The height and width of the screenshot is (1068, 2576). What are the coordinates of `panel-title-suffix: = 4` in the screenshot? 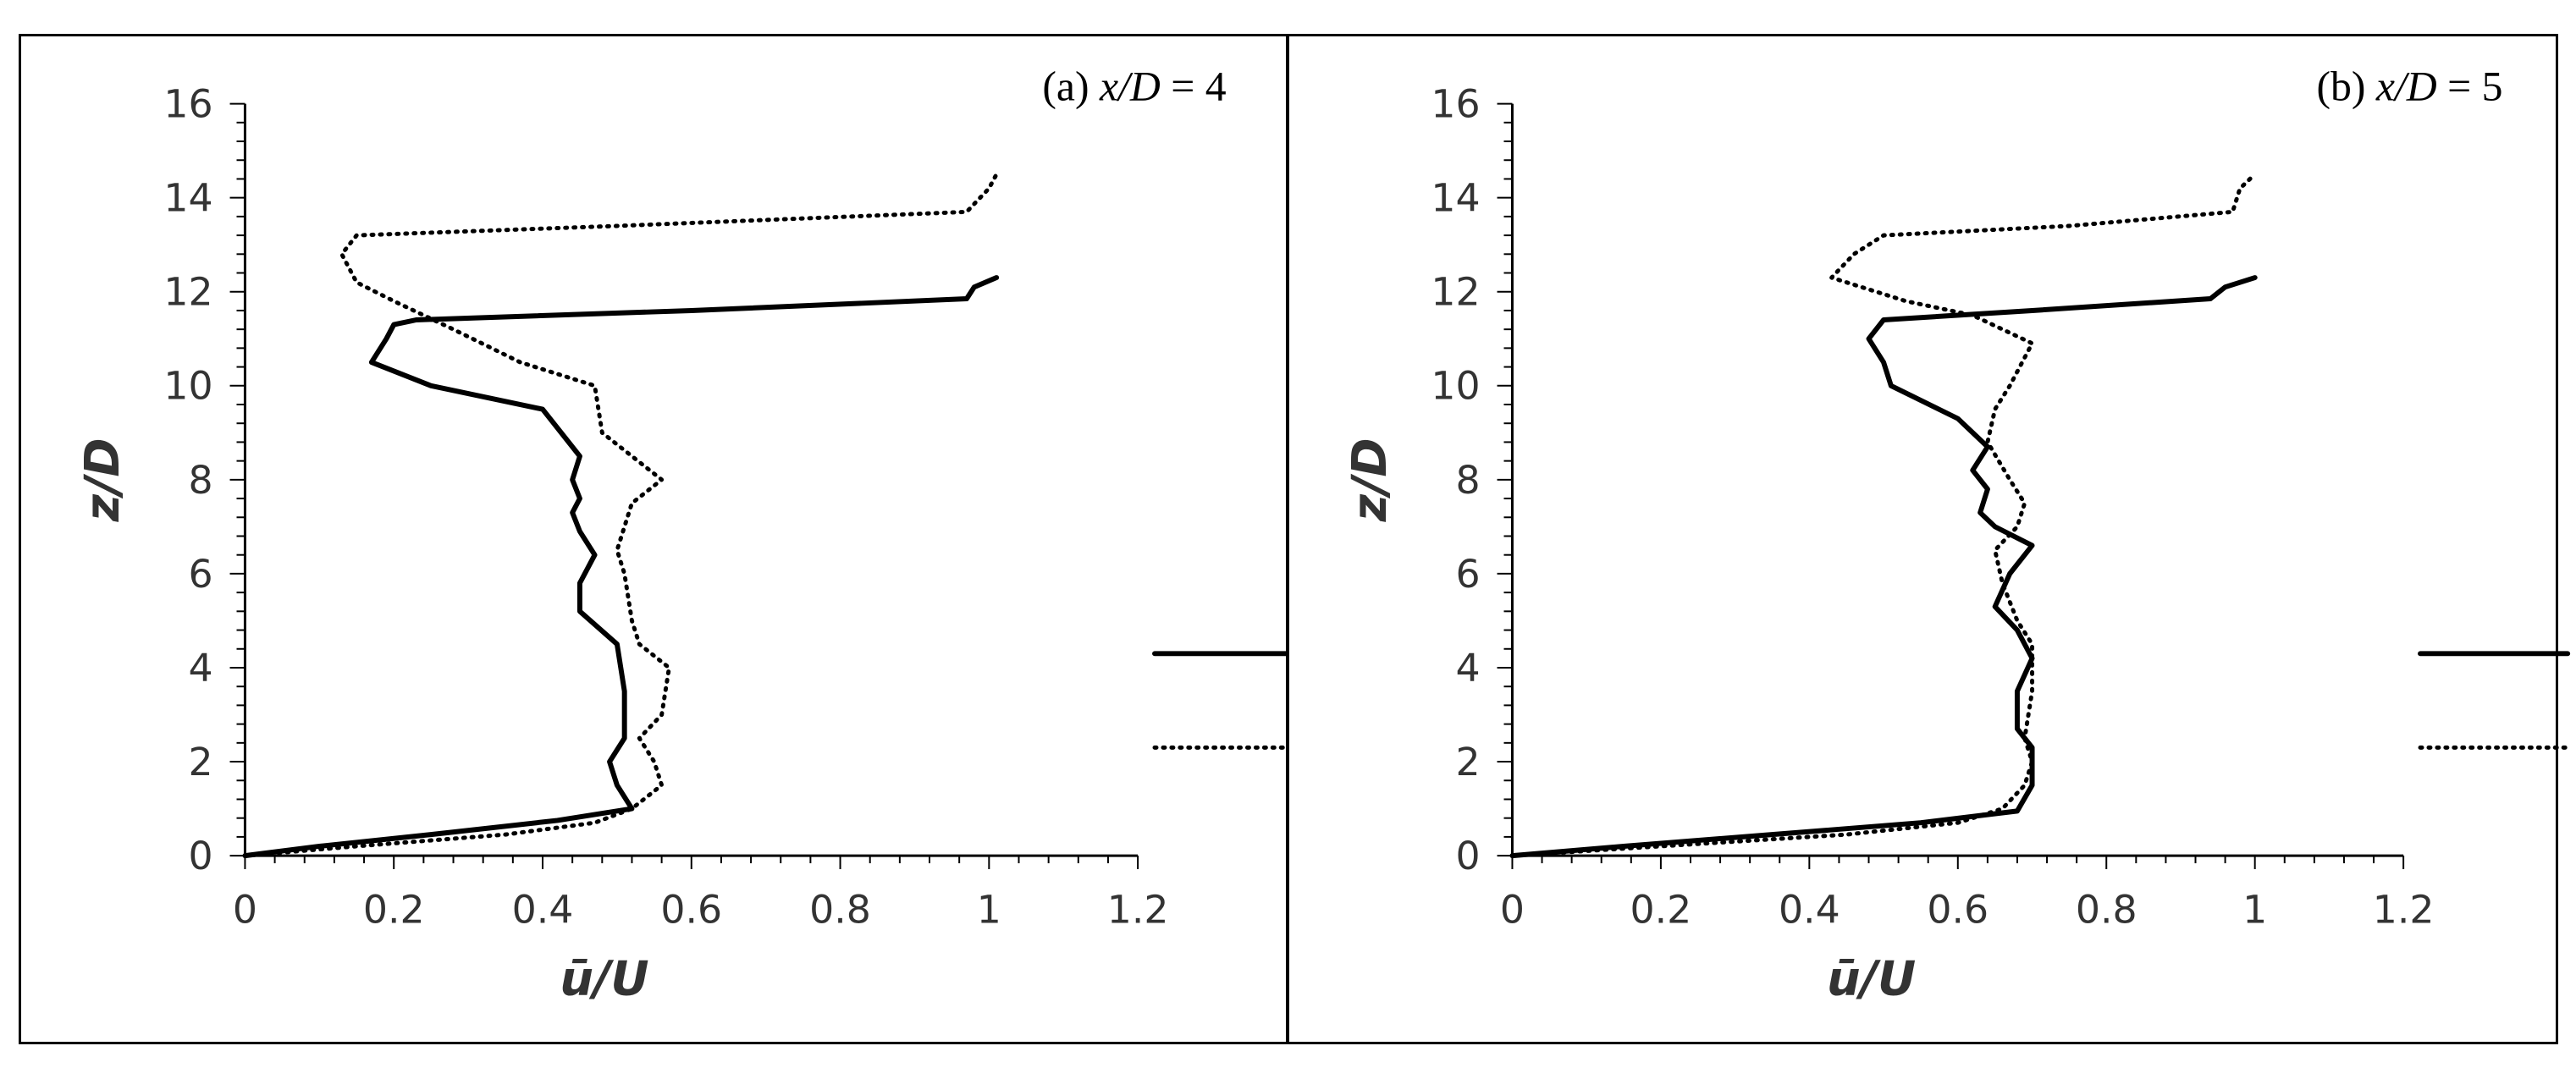 It's located at (1194, 87).